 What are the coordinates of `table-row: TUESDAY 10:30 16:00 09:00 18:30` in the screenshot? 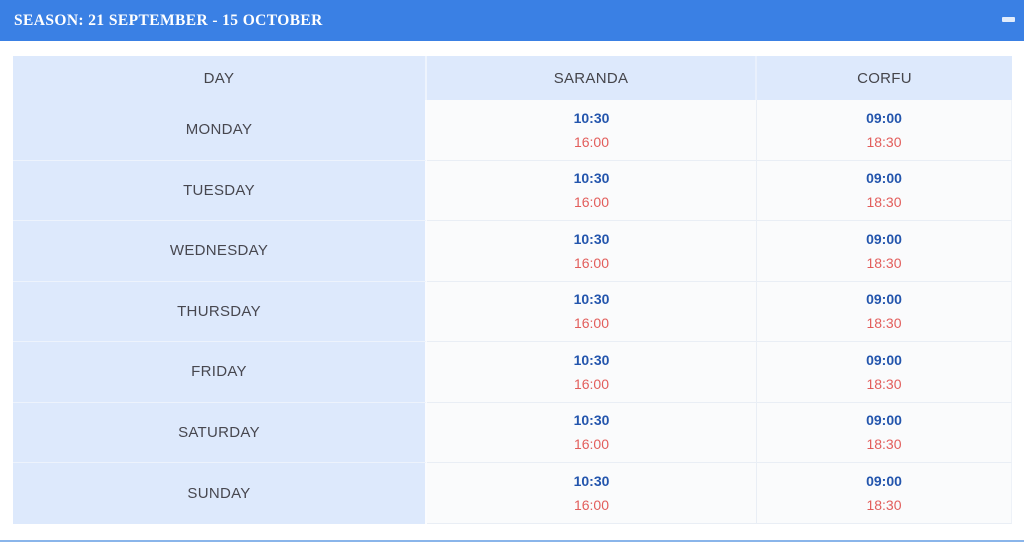 It's located at (512, 190).